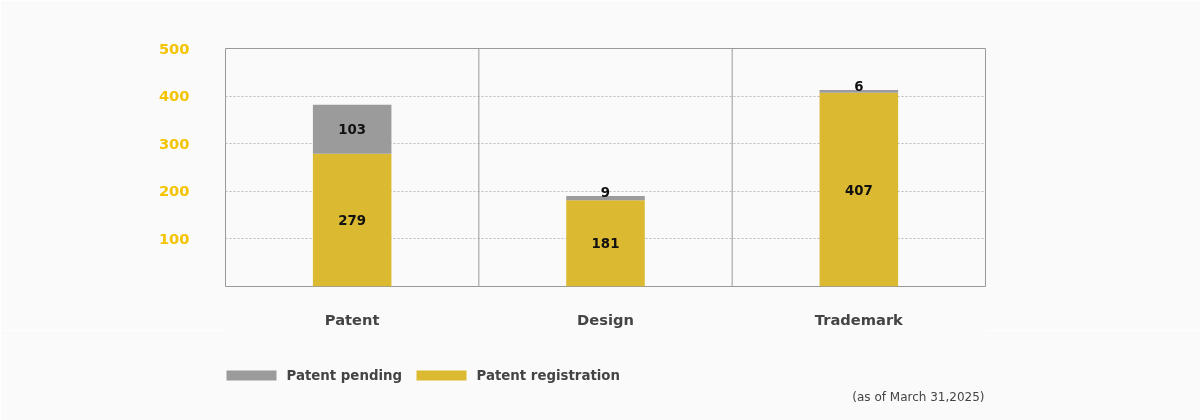 Image resolution: width=1200 pixels, height=420 pixels. I want to click on y-tick-label: 200, so click(174, 191).